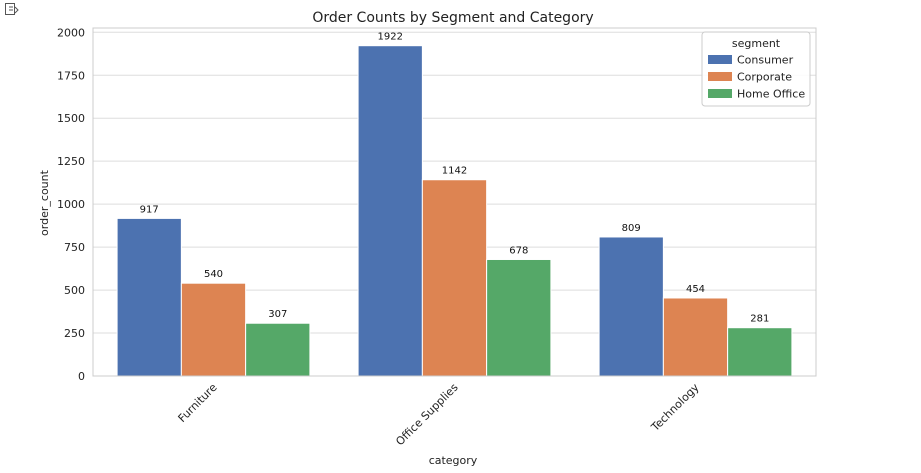 The width and height of the screenshot is (921, 473). Describe the element at coordinates (771, 94) in the screenshot. I see `legend-label: Home Office` at that location.